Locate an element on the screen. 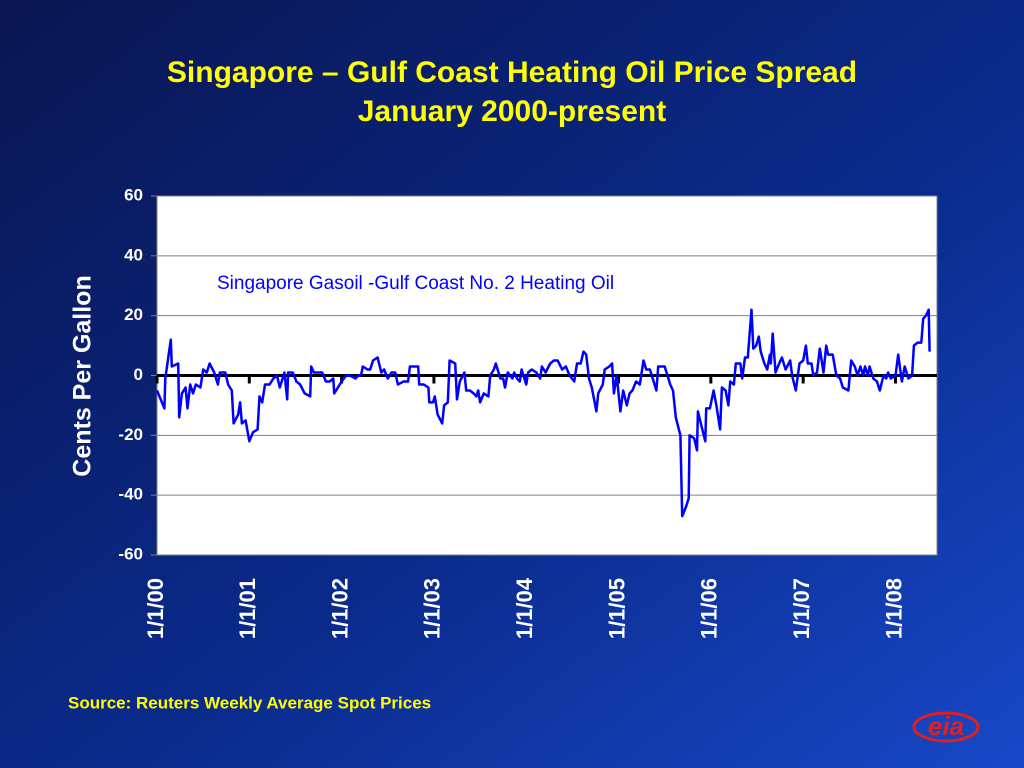  y-tick-label: -60 is located at coordinates (130, 553).